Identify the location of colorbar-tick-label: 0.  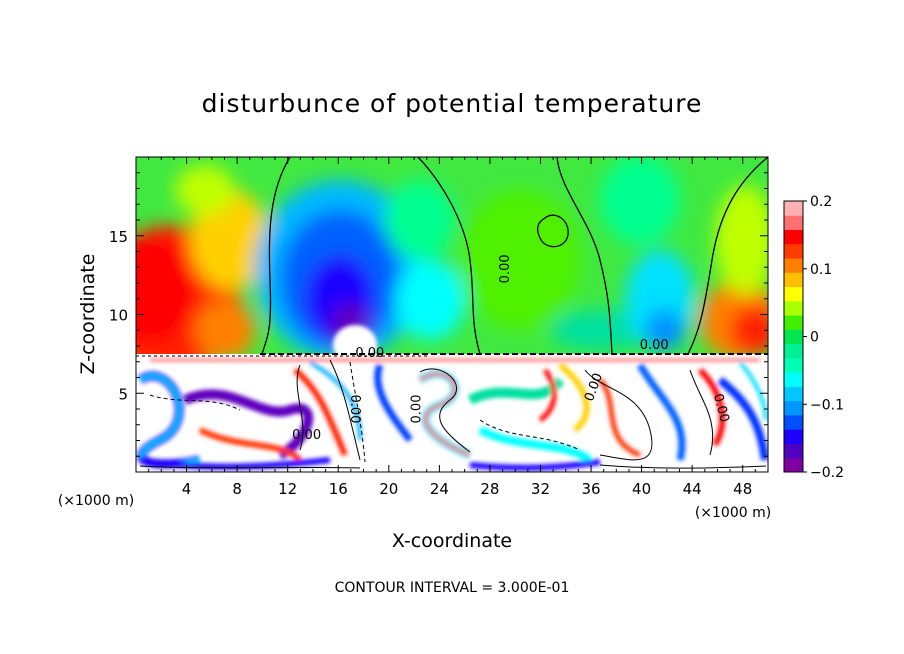
(814, 338).